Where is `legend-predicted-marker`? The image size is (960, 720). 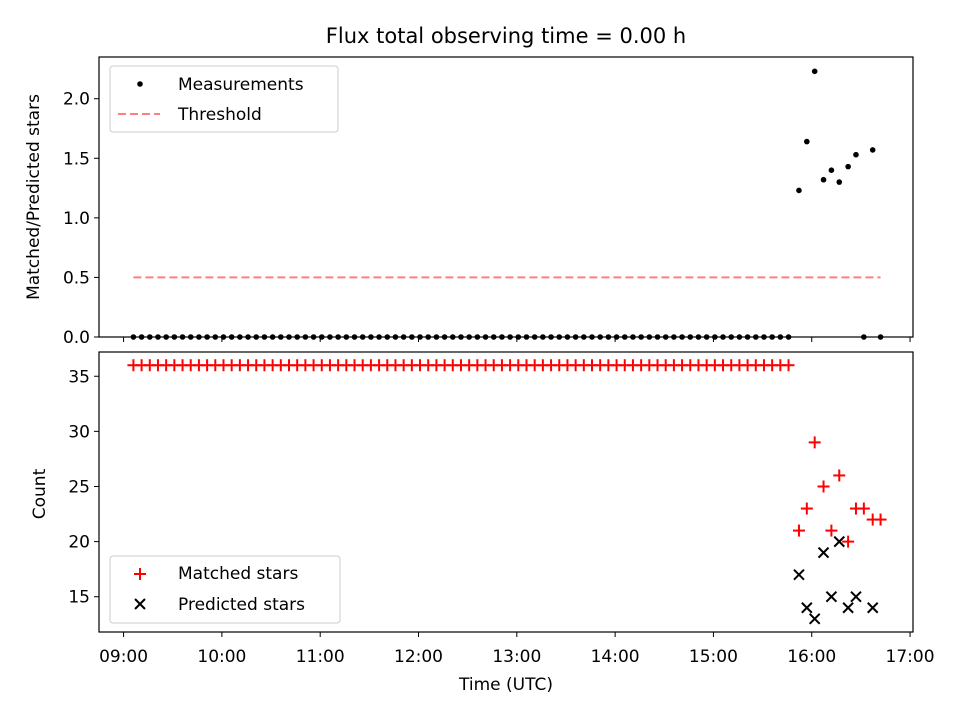 legend-predicted-marker is located at coordinates (140, 604).